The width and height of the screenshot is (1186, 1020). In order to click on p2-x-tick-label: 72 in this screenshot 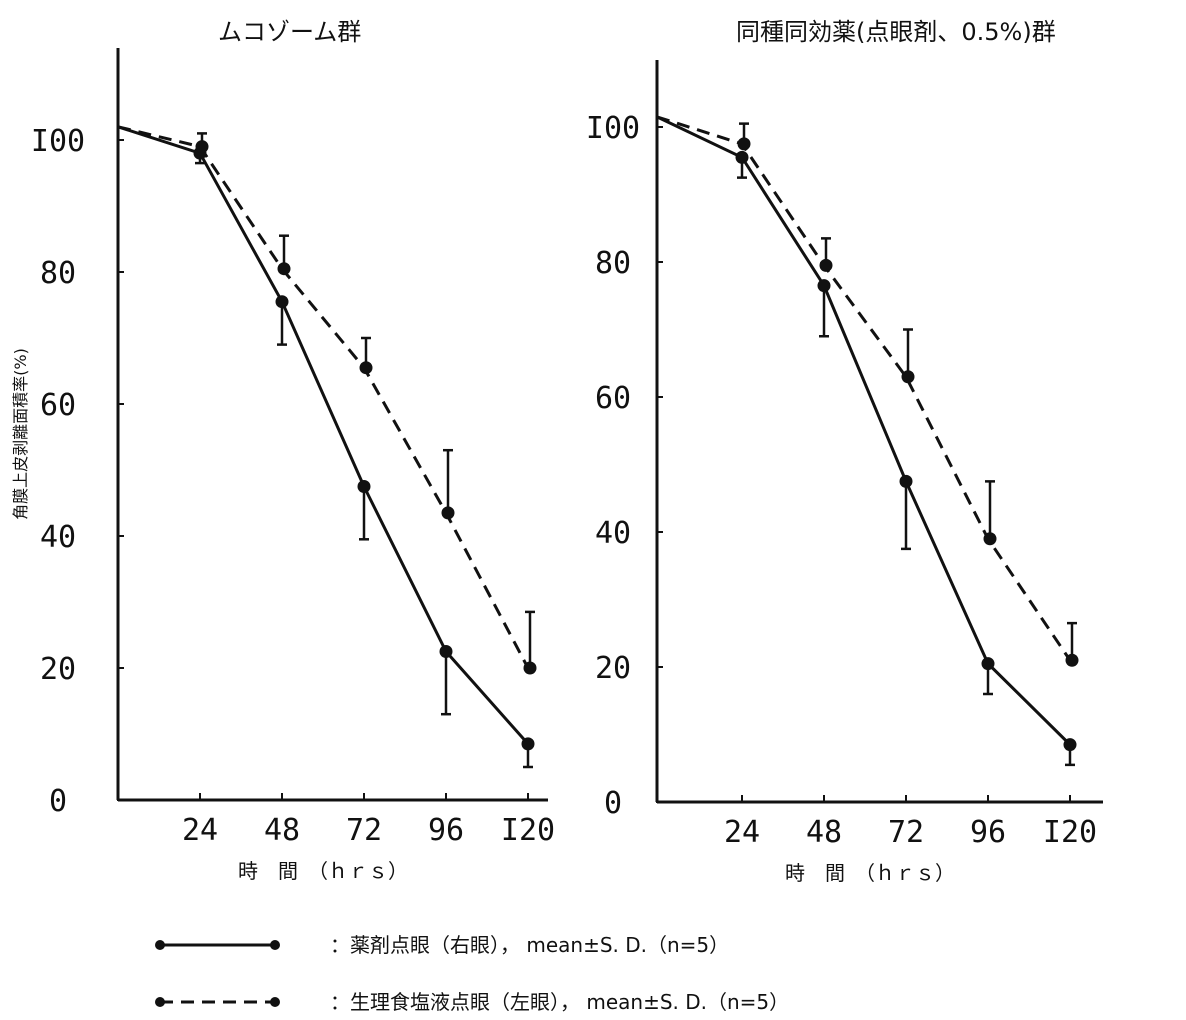, I will do `click(906, 832)`.